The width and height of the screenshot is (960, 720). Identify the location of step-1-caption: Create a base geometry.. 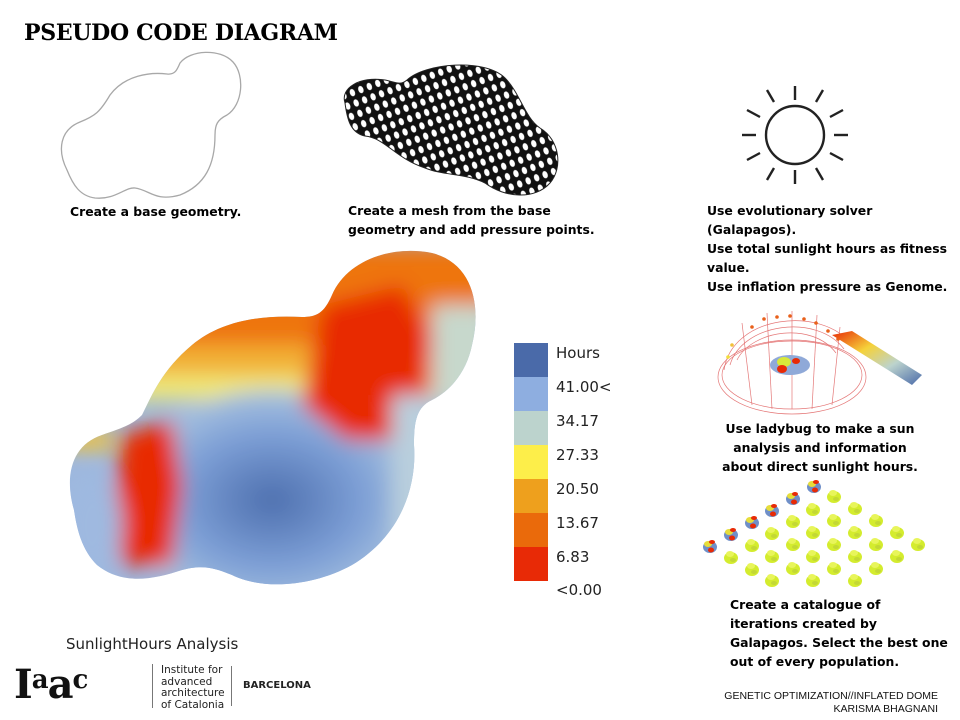
(156, 211).